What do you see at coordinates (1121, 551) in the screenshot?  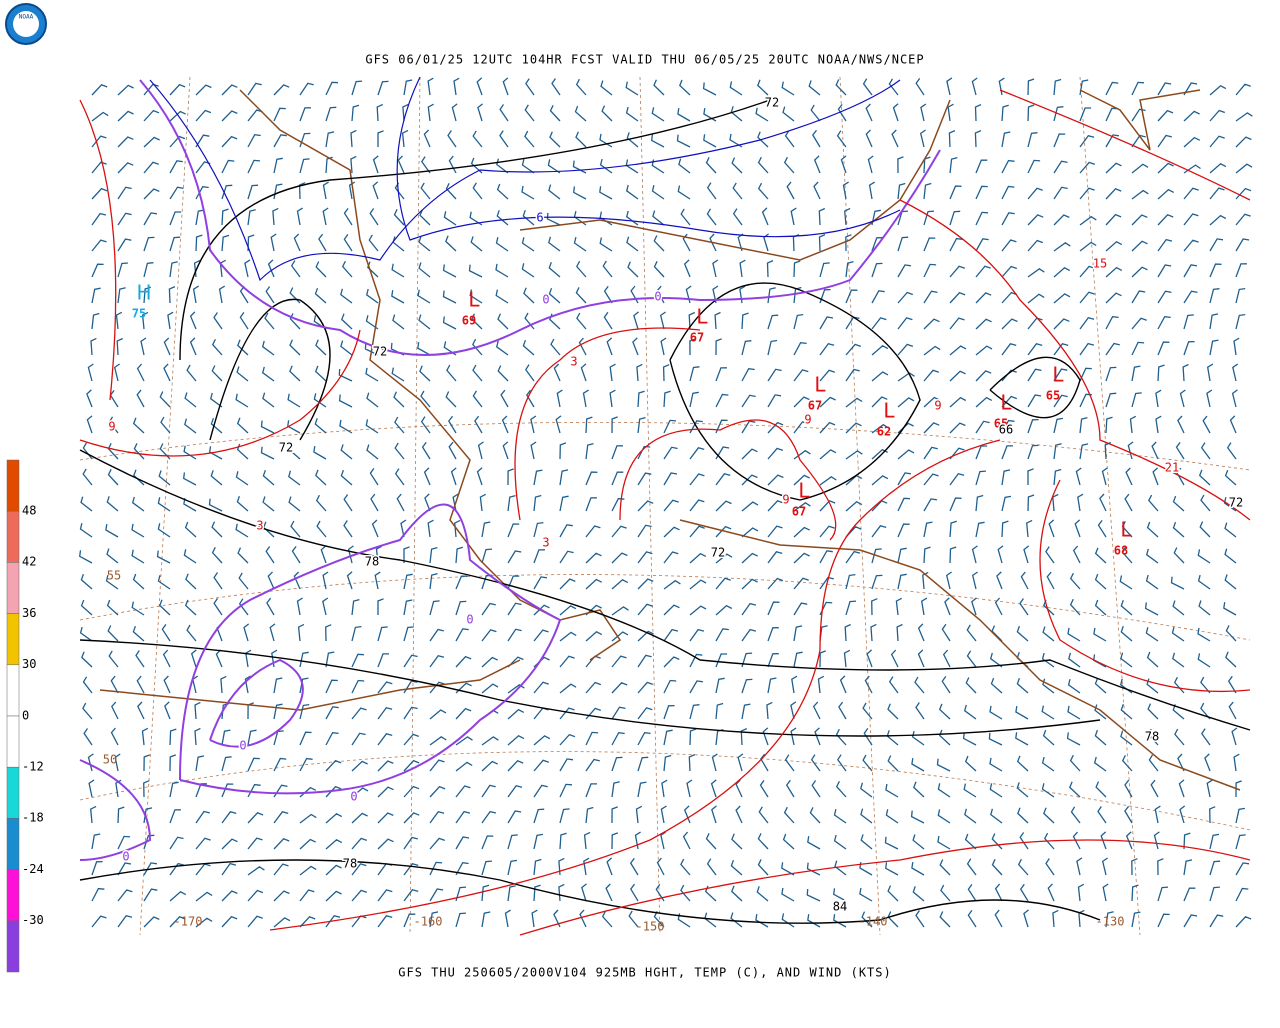 I see `pressure-value: 68` at bounding box center [1121, 551].